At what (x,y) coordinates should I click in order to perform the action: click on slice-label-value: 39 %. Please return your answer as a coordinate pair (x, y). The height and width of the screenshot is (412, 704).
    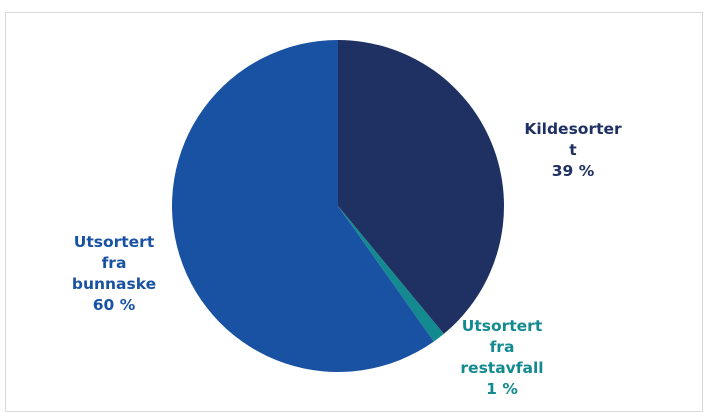
    Looking at the image, I should click on (573, 171).